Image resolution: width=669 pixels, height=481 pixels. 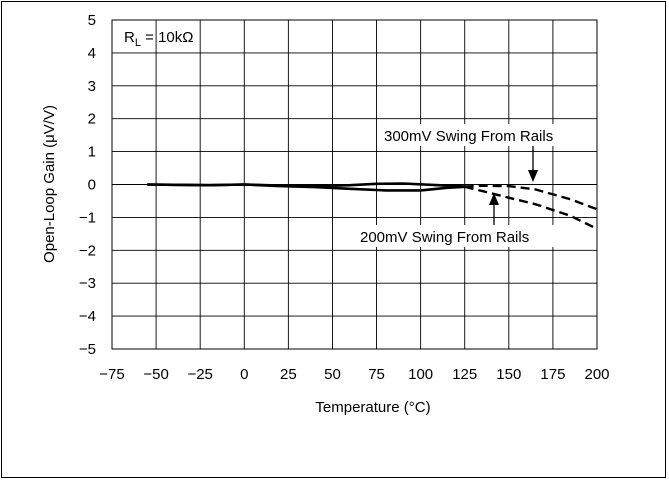 What do you see at coordinates (92, 119) in the screenshot?
I see `y-tick-label: 2` at bounding box center [92, 119].